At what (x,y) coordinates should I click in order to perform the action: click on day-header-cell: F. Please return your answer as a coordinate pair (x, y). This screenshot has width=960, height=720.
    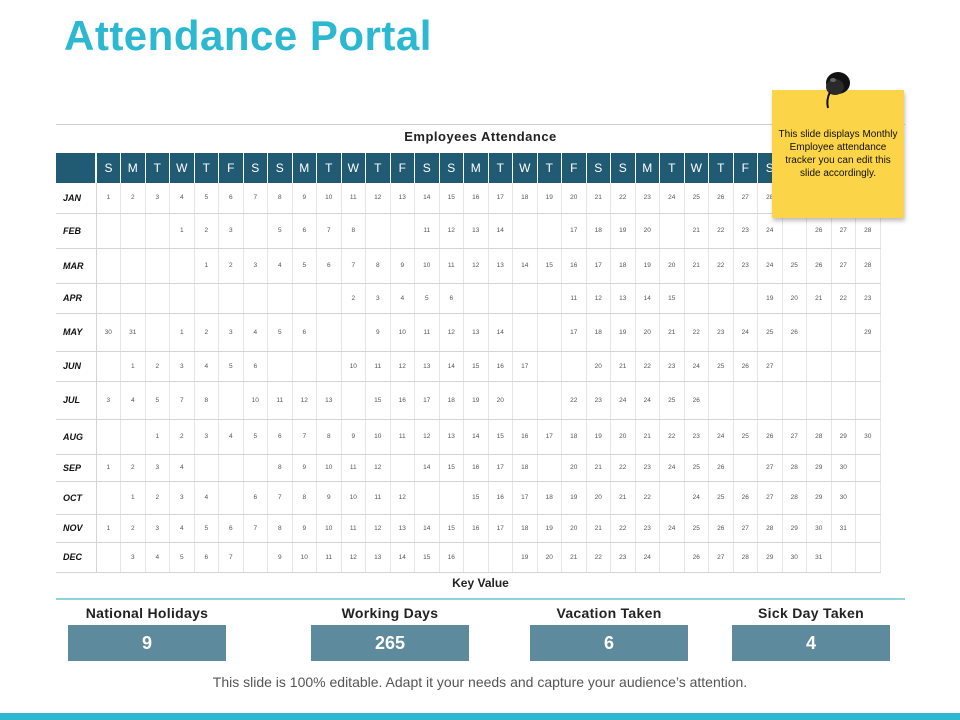
    Looking at the image, I should click on (745, 168).